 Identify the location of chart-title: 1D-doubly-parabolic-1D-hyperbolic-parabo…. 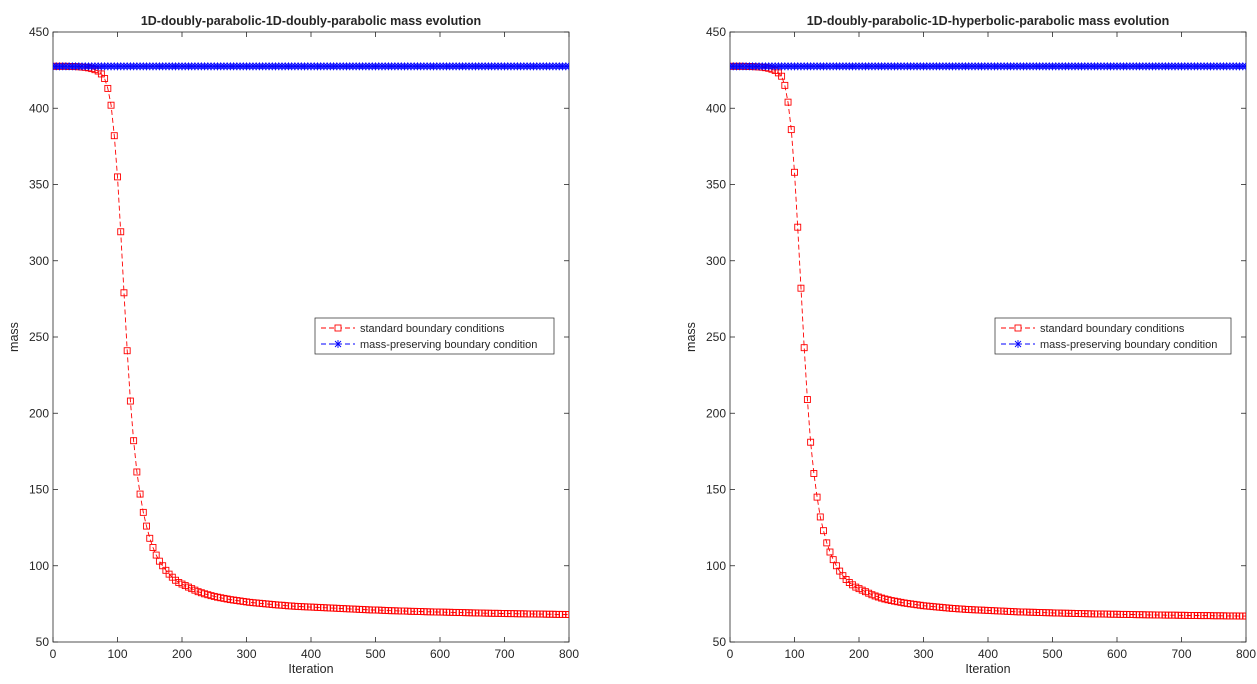
(988, 21).